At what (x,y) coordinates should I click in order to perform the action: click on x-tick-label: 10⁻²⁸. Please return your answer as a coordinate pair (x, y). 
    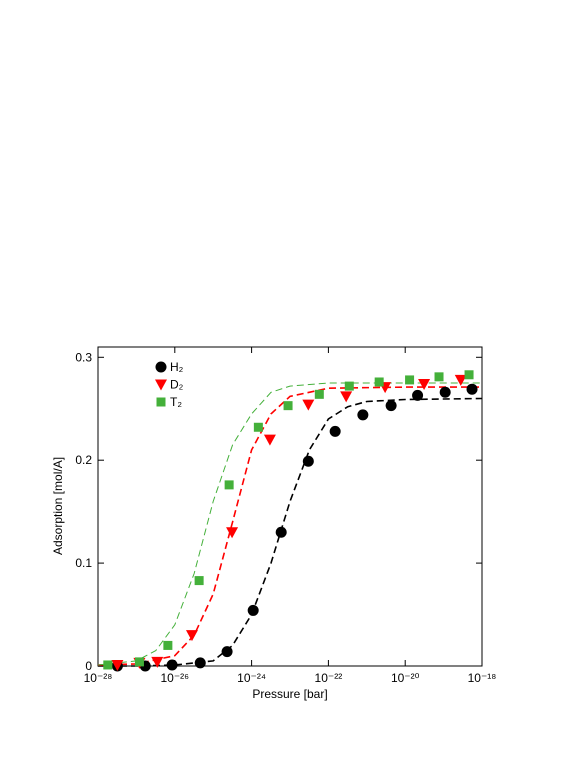
    Looking at the image, I should click on (98, 678).